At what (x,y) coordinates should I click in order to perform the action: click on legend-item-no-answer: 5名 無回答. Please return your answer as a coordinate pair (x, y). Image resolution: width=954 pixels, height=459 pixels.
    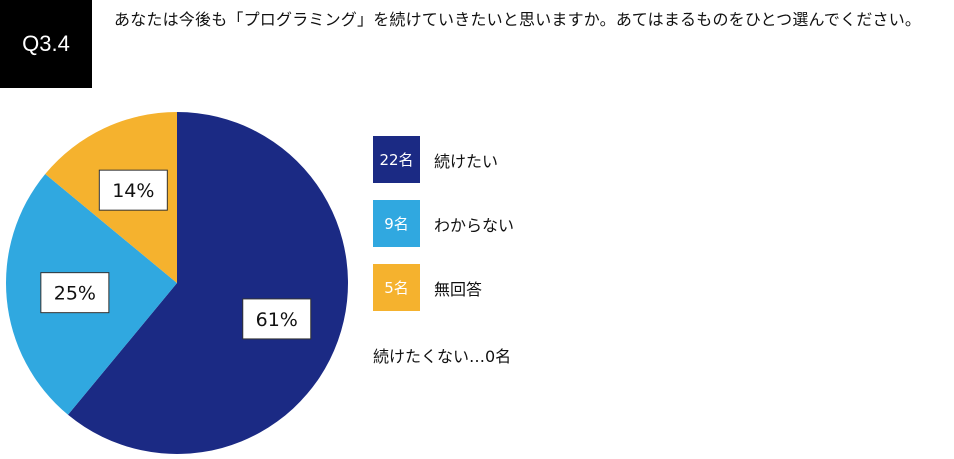
    Looking at the image, I should click on (427, 287).